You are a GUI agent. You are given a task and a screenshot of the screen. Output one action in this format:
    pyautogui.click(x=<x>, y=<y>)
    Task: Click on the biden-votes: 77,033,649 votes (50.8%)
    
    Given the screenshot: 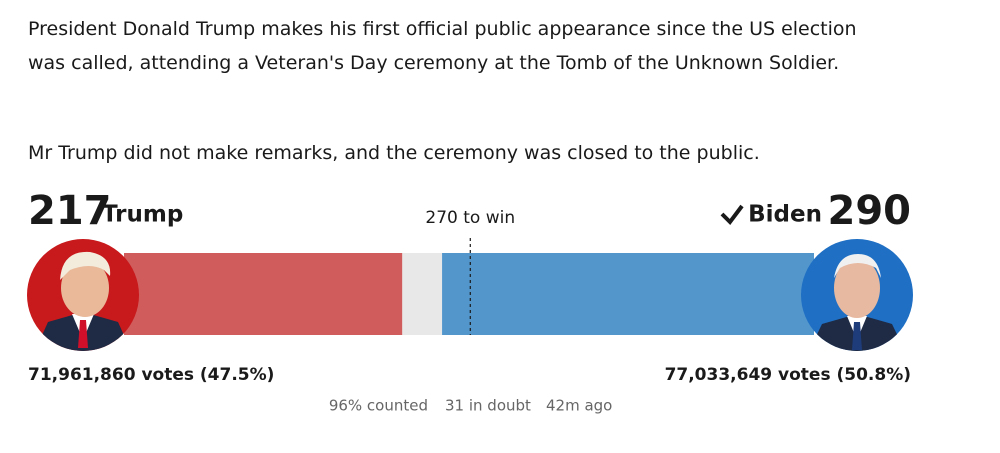 What is the action you would take?
    pyautogui.click(x=788, y=375)
    